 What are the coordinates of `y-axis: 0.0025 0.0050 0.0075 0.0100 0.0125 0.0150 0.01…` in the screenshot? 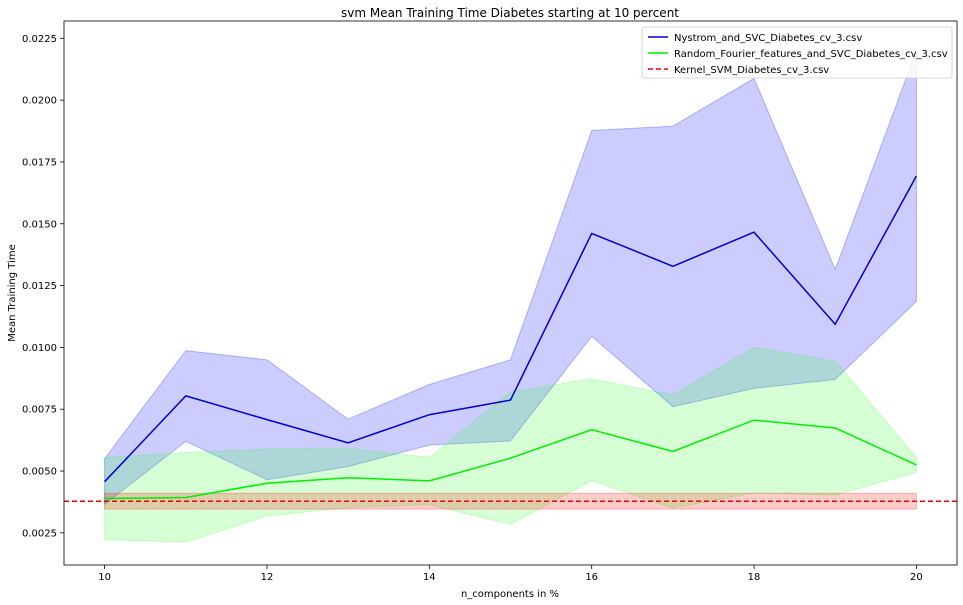 It's located at (43, 286).